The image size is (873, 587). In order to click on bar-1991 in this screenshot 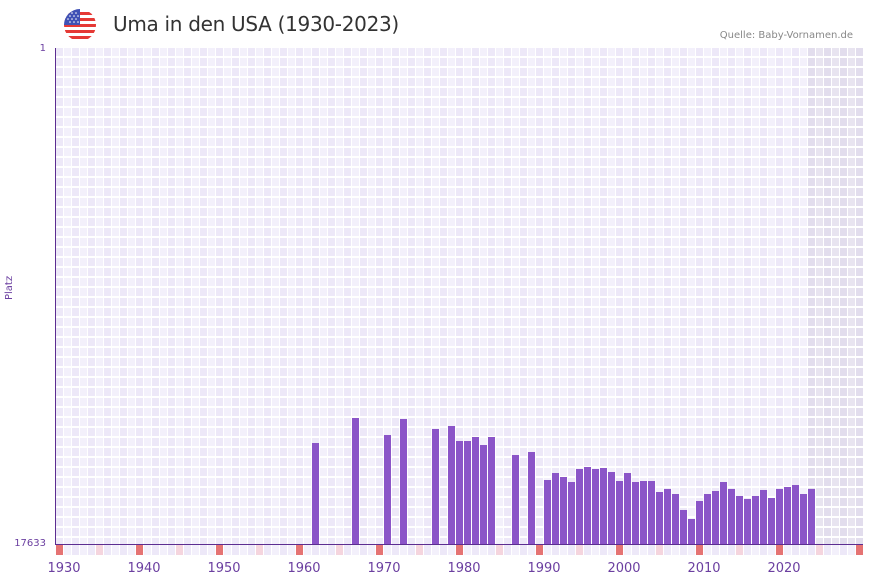, I will do `click(563, 510)`.